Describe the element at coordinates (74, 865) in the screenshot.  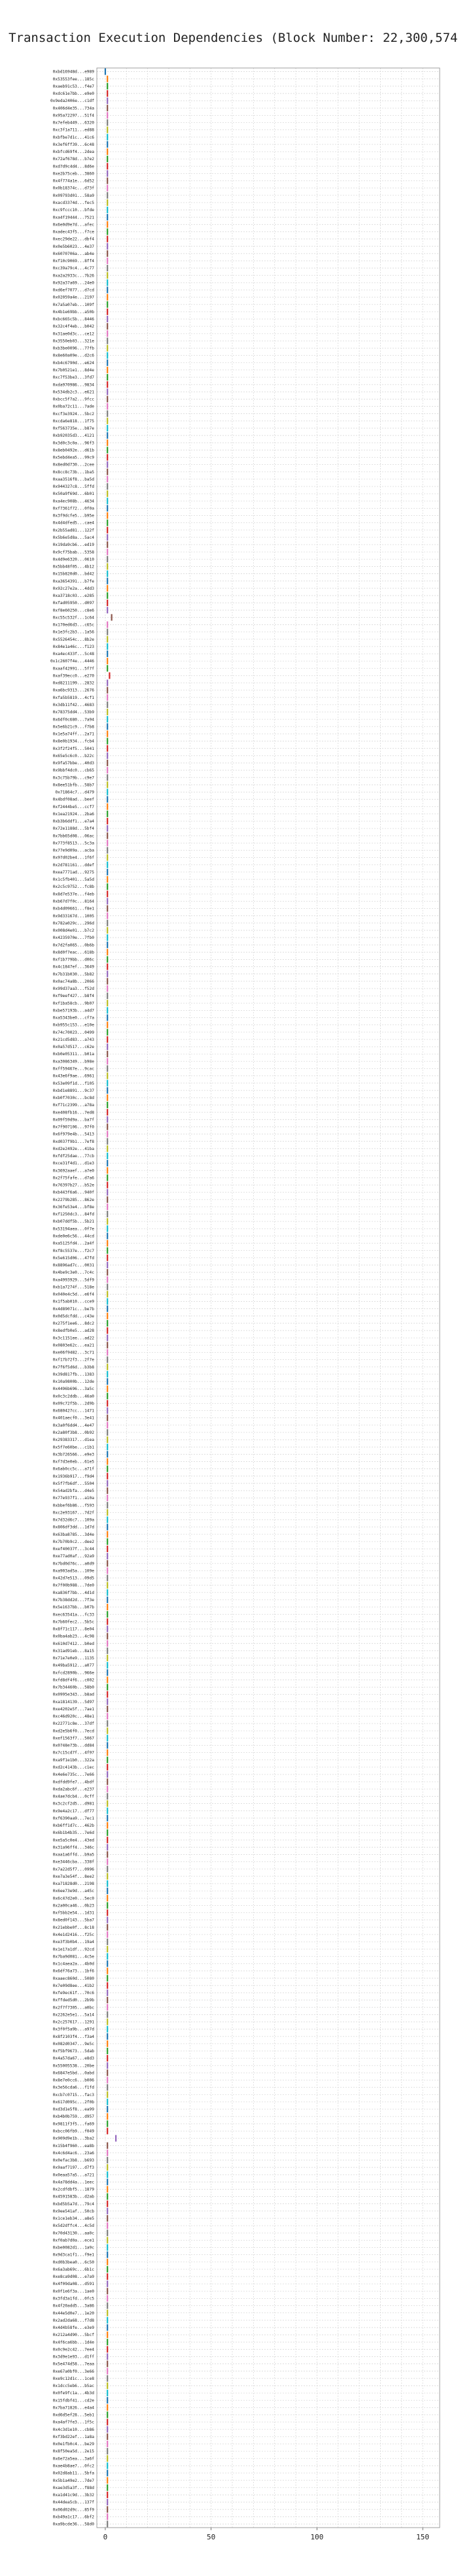
I see `y-tick-label: 0x2d781161...ddef` at that location.